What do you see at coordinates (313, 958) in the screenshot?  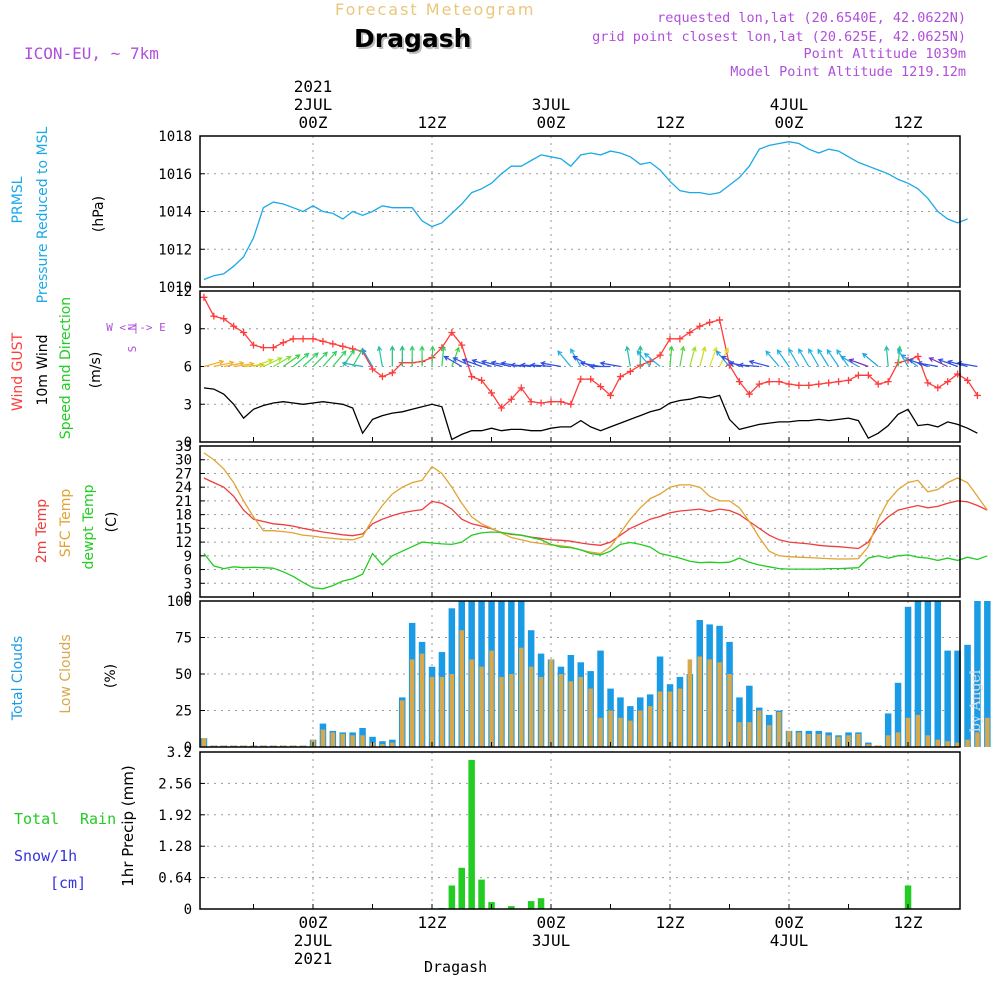 I see `bottom-time-label: 2021` at bounding box center [313, 958].